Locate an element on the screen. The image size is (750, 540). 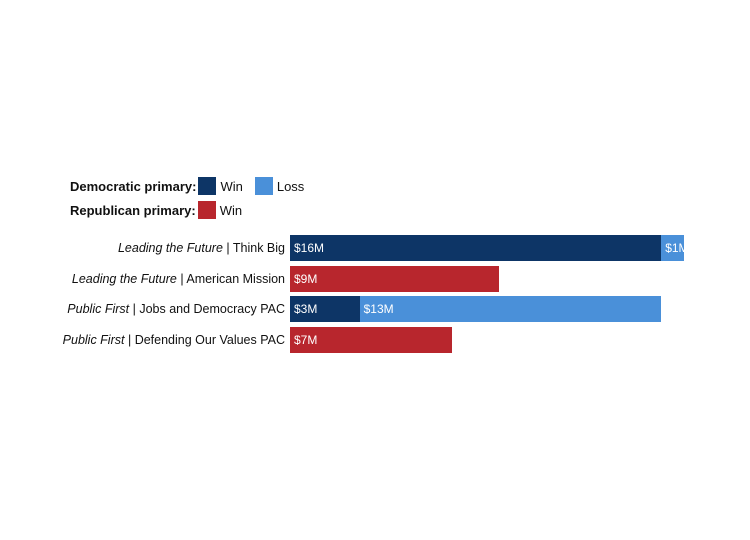
legend-republican-title: Republican primary: is located at coordinates (133, 210).